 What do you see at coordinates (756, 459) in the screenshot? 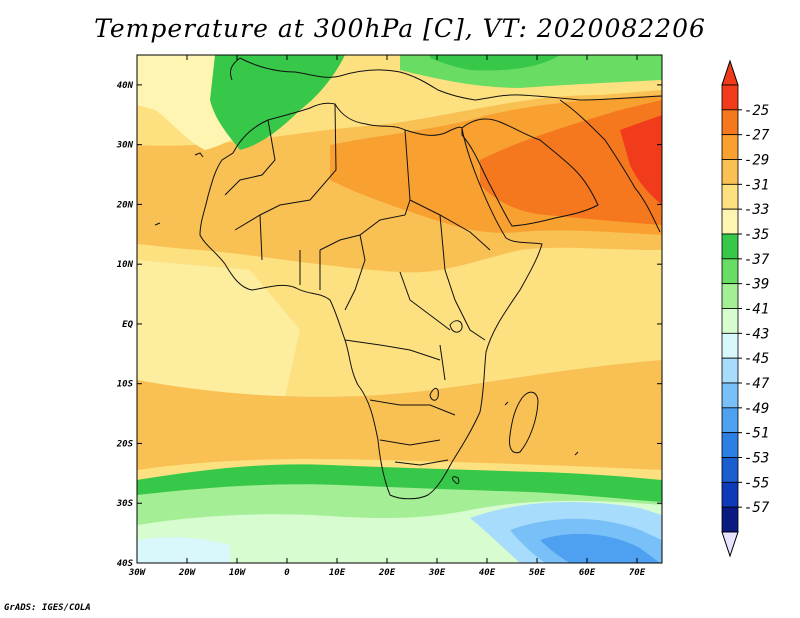
I see `colorbar-label: -53` at bounding box center [756, 459].